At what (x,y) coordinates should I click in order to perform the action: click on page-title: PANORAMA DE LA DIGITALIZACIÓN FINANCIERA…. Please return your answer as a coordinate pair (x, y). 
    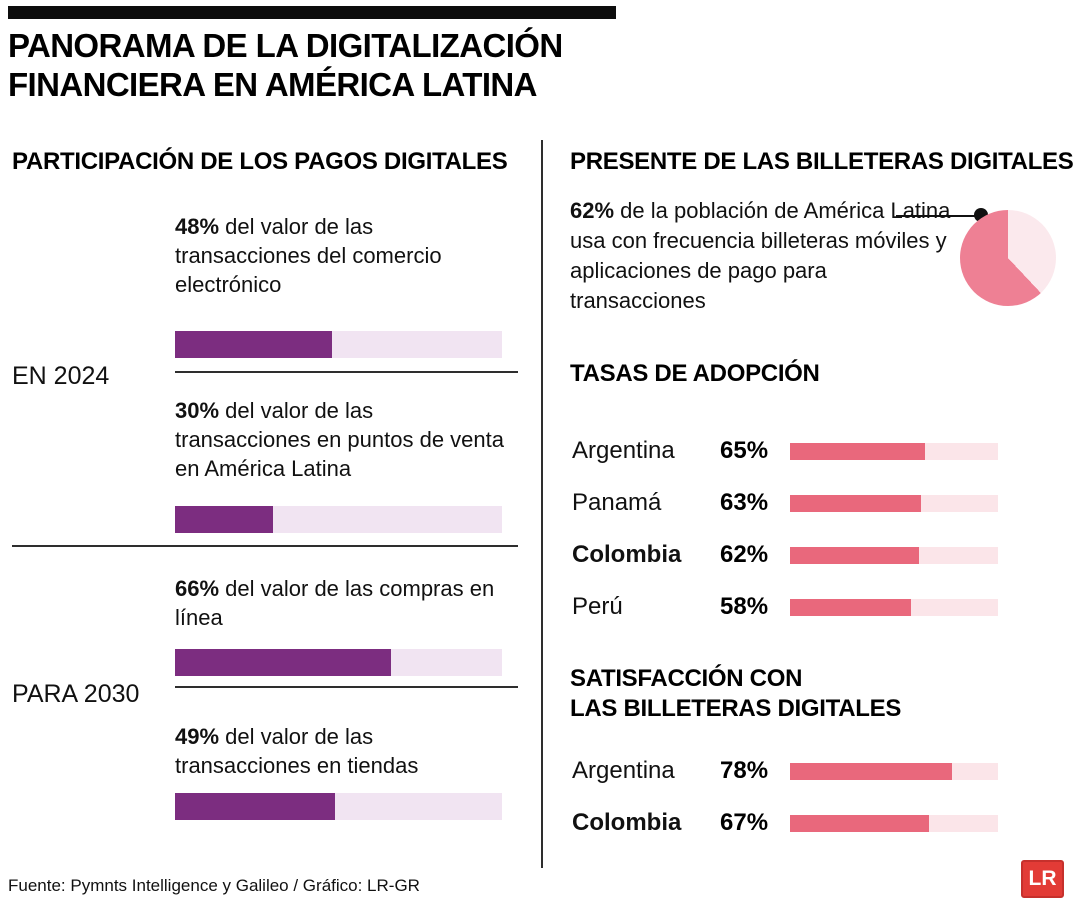
    Looking at the image, I should click on (285, 65).